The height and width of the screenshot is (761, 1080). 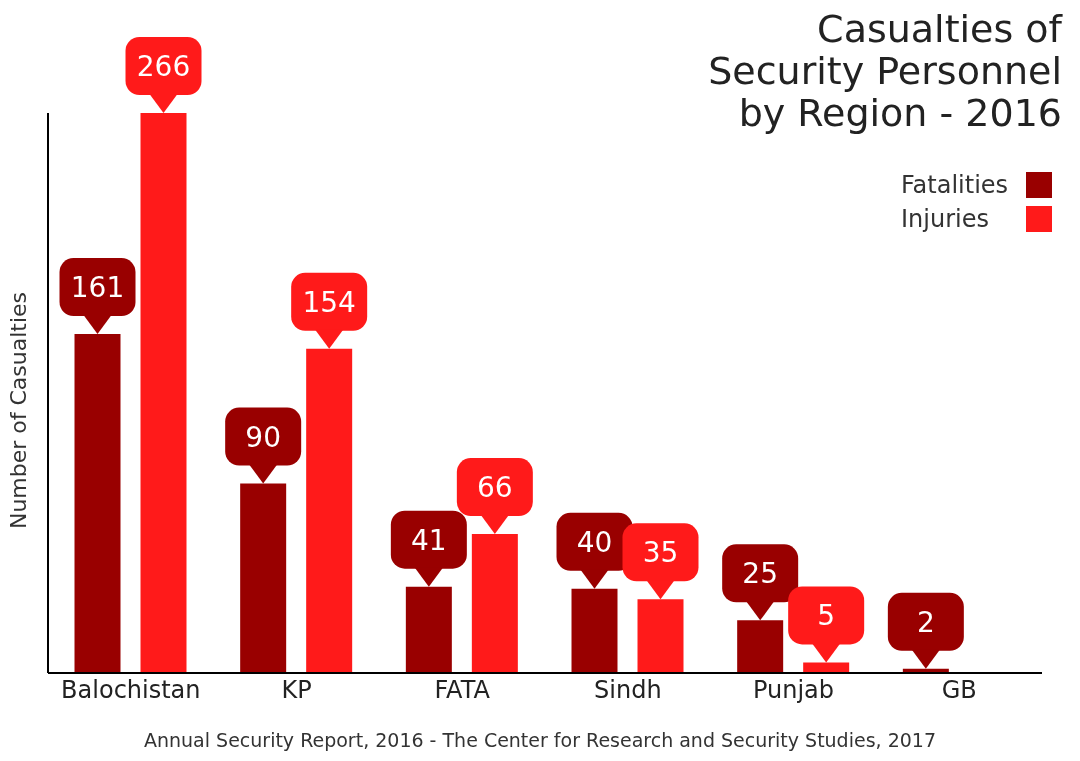 I want to click on data-label: 161, so click(x=97, y=288).